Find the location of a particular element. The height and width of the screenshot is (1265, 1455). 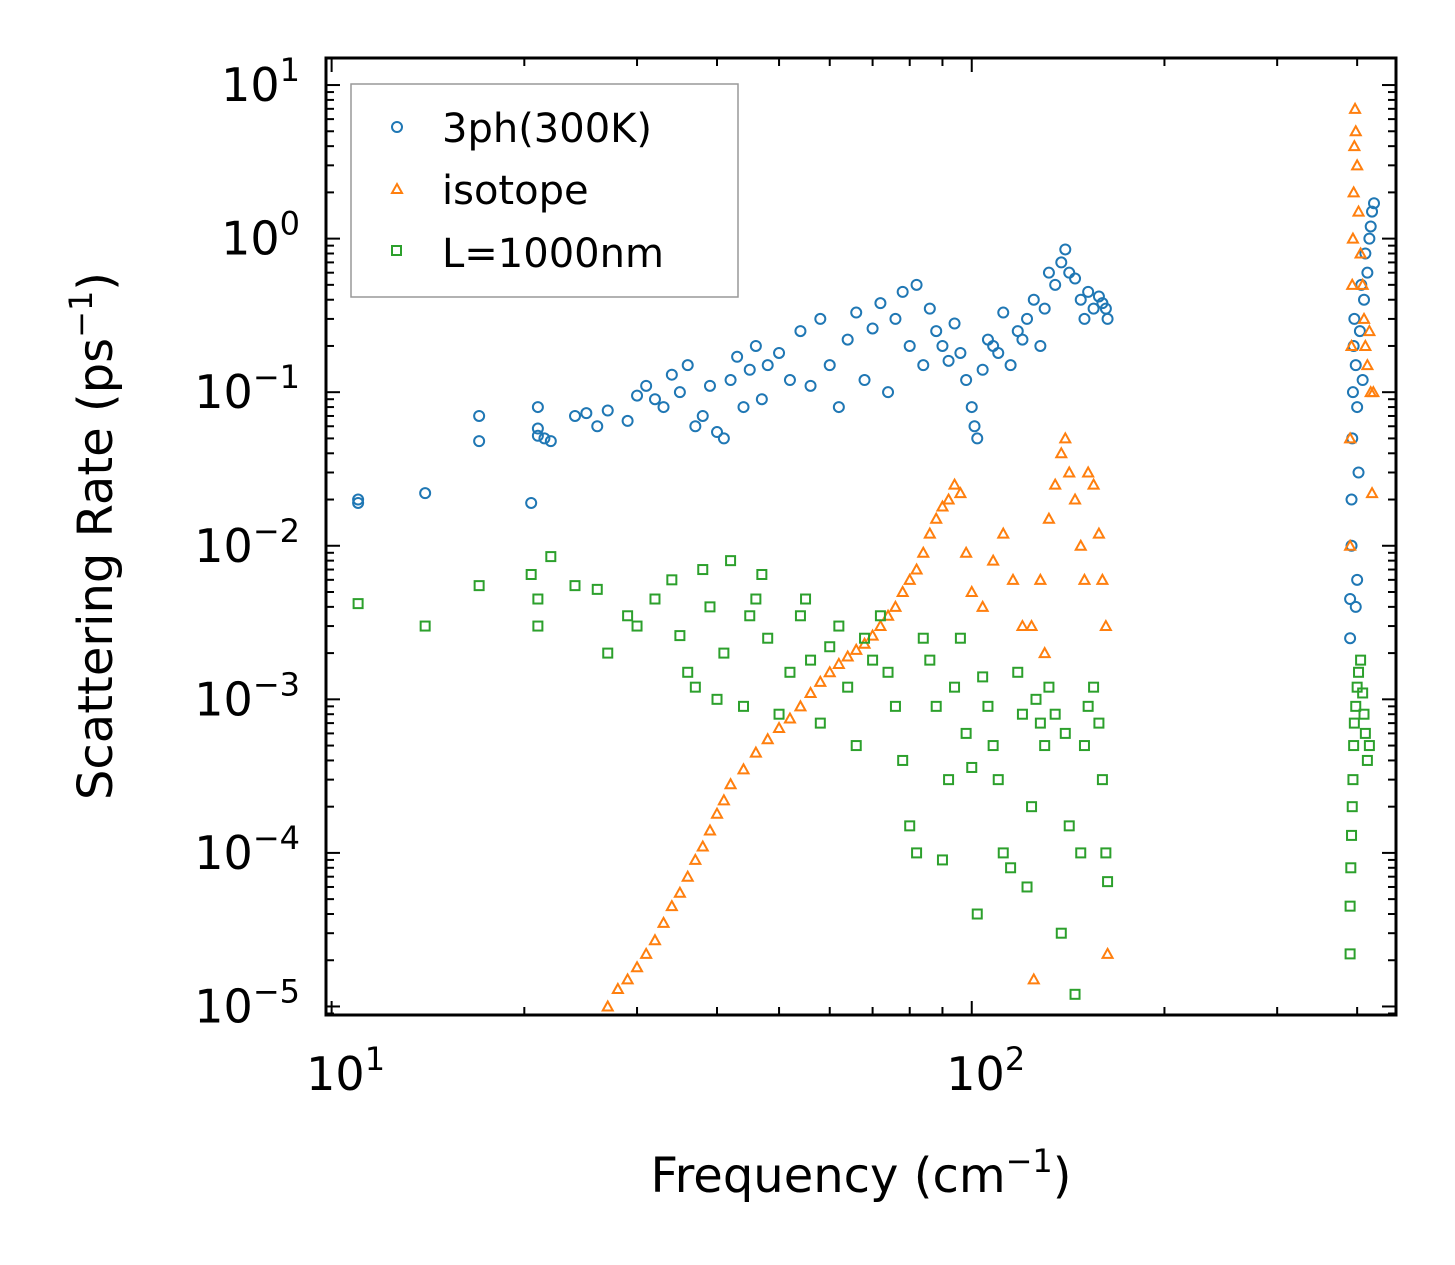

y-tick-label: 10⁰ is located at coordinates (260, 235).